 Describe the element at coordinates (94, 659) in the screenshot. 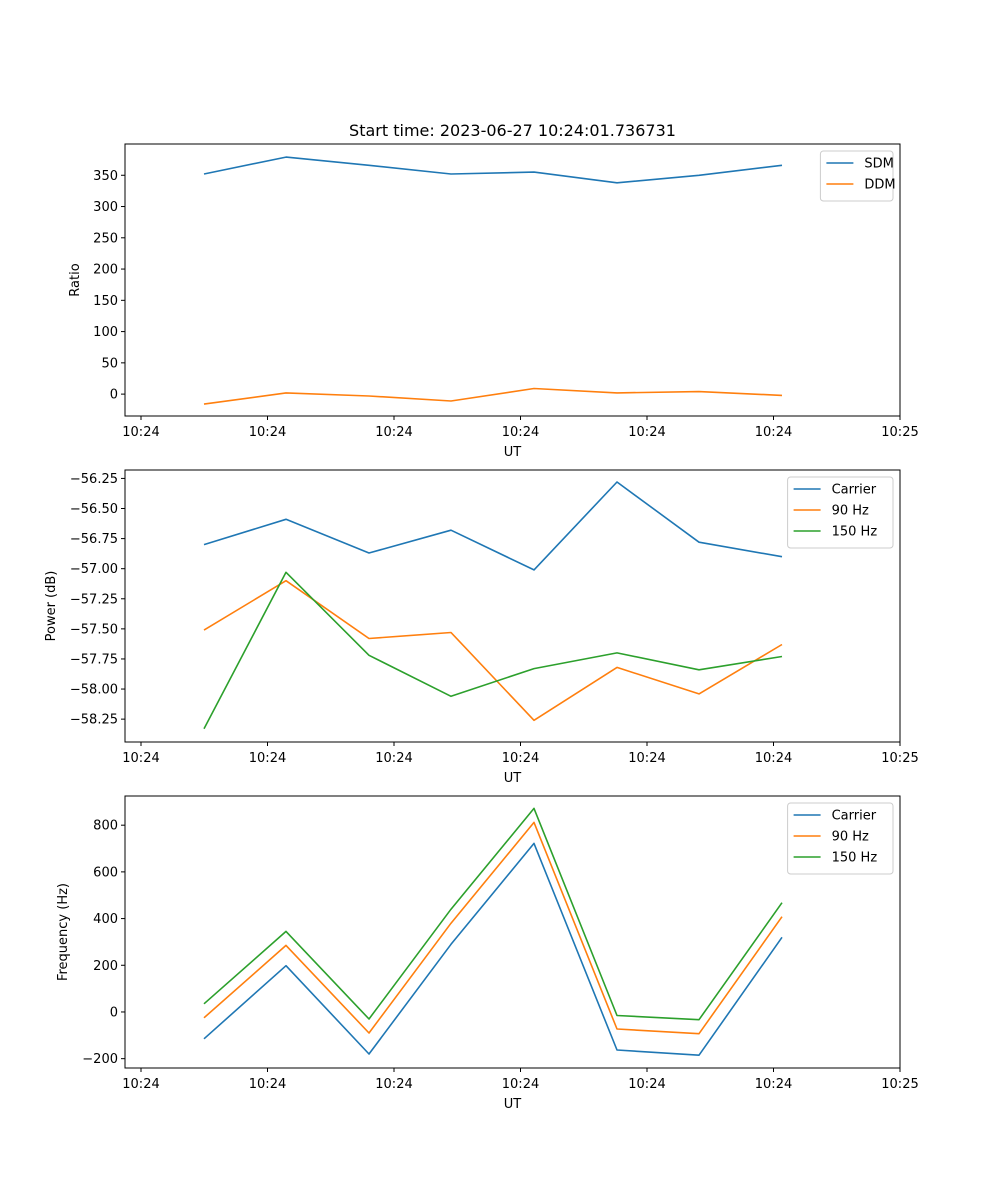

I see `y-tick-label: −57.75` at that location.